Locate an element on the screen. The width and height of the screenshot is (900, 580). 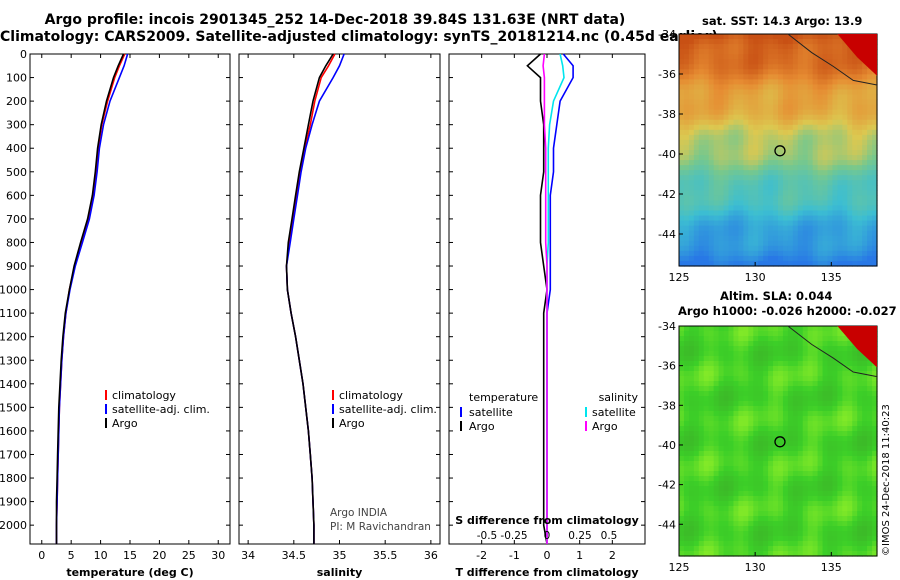
sla-map-title: Altim. SLA: 0.044 is located at coordinates (776, 296).